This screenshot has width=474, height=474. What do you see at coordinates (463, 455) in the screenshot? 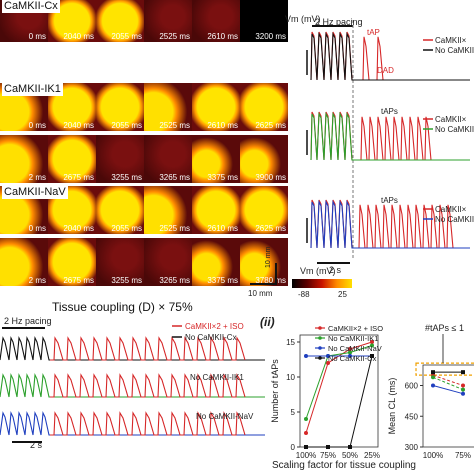
I see `x-tick-label: 75%` at bounding box center [463, 455].